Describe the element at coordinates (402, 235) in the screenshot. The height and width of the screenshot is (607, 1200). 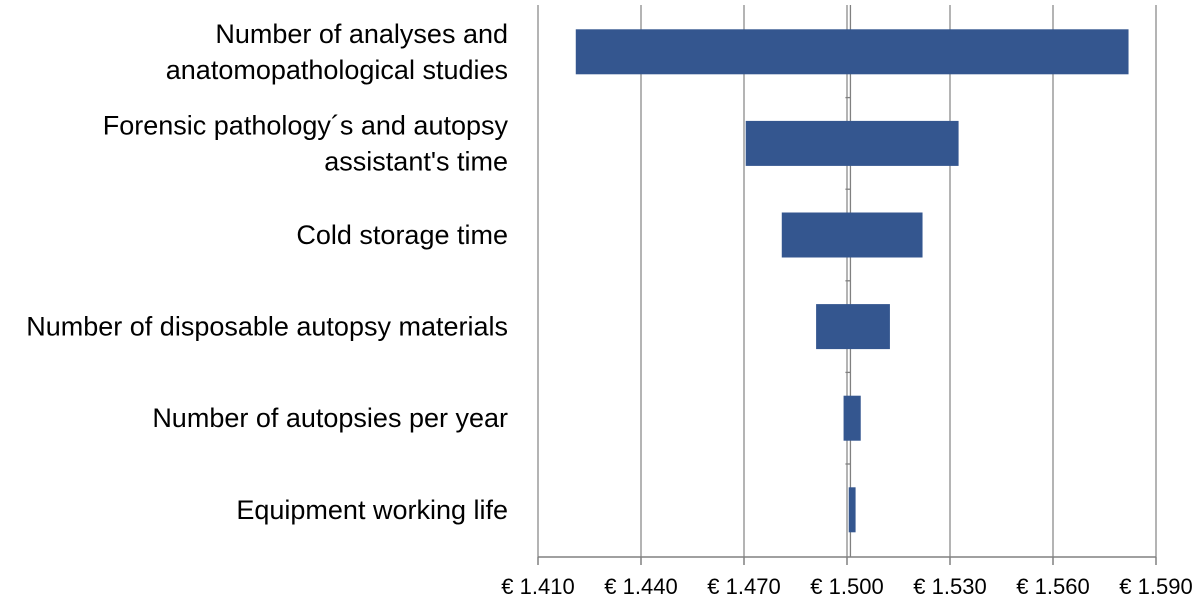
I see `category-label: Cold storage time` at that location.